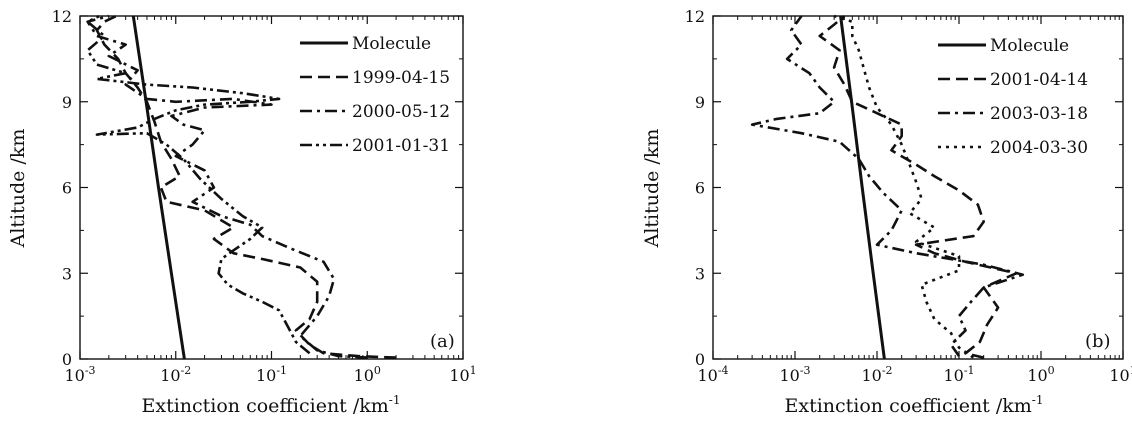  What do you see at coordinates (401, 112) in the screenshot?
I see `legend-label: 2000-05-12` at bounding box center [401, 112].